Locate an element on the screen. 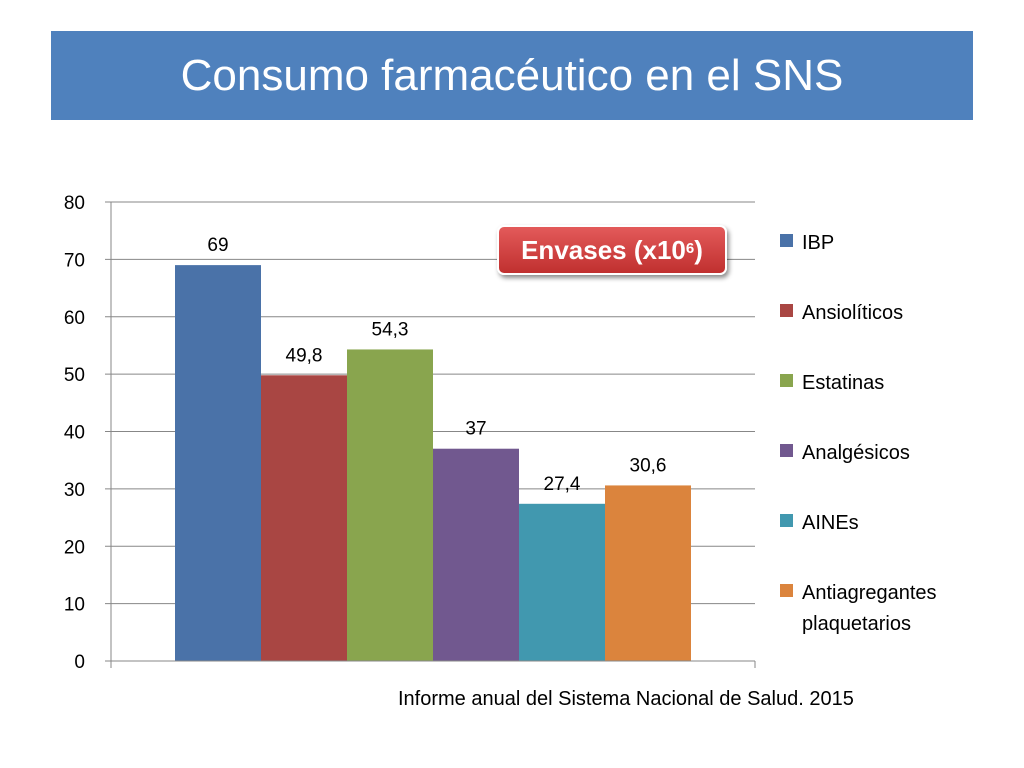 The height and width of the screenshot is (768, 1024). units-badge-text: Envases (x10 is located at coordinates (603, 249).